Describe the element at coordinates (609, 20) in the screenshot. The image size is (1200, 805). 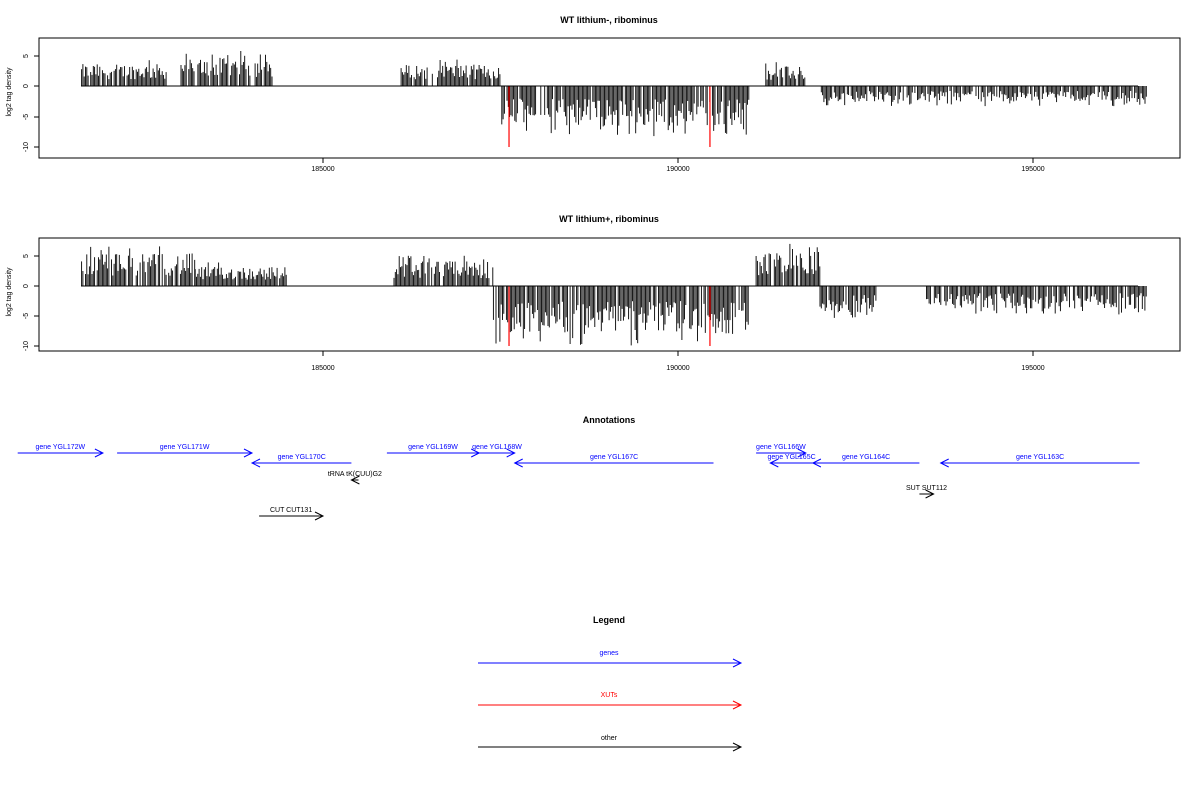
I see `panel-title: WT lithium-, ribominus` at that location.